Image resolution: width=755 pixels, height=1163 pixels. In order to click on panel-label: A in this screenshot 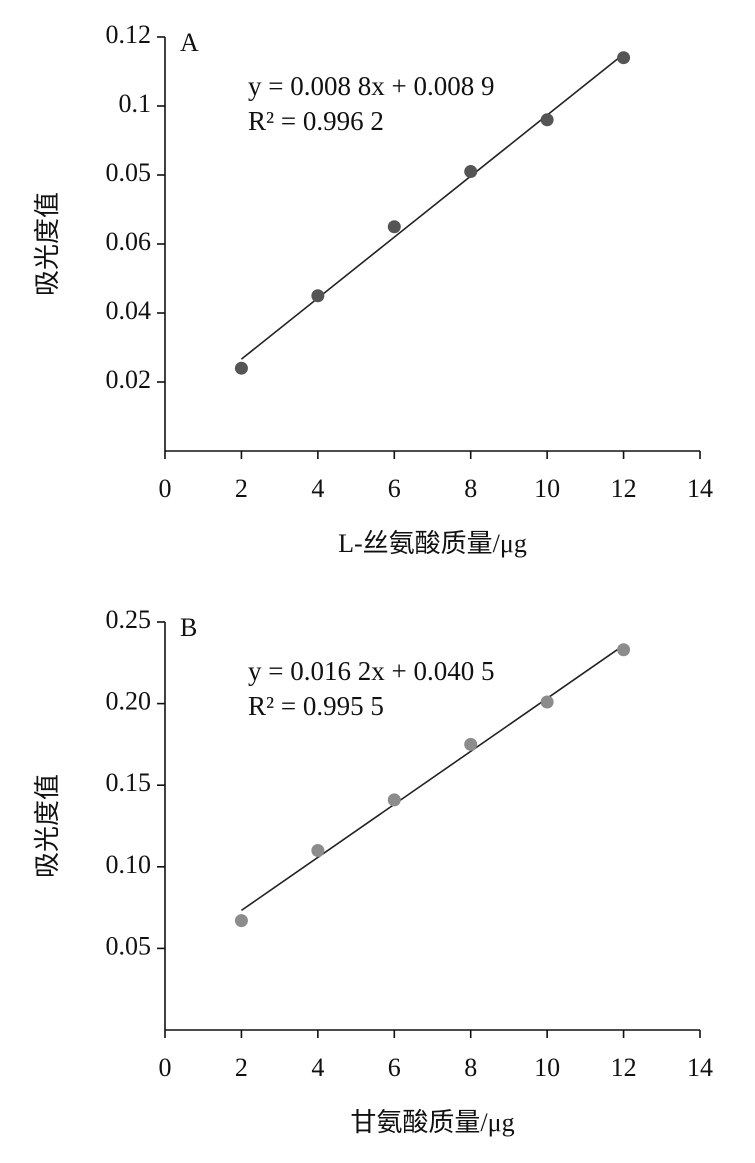, I will do `click(189, 42)`.